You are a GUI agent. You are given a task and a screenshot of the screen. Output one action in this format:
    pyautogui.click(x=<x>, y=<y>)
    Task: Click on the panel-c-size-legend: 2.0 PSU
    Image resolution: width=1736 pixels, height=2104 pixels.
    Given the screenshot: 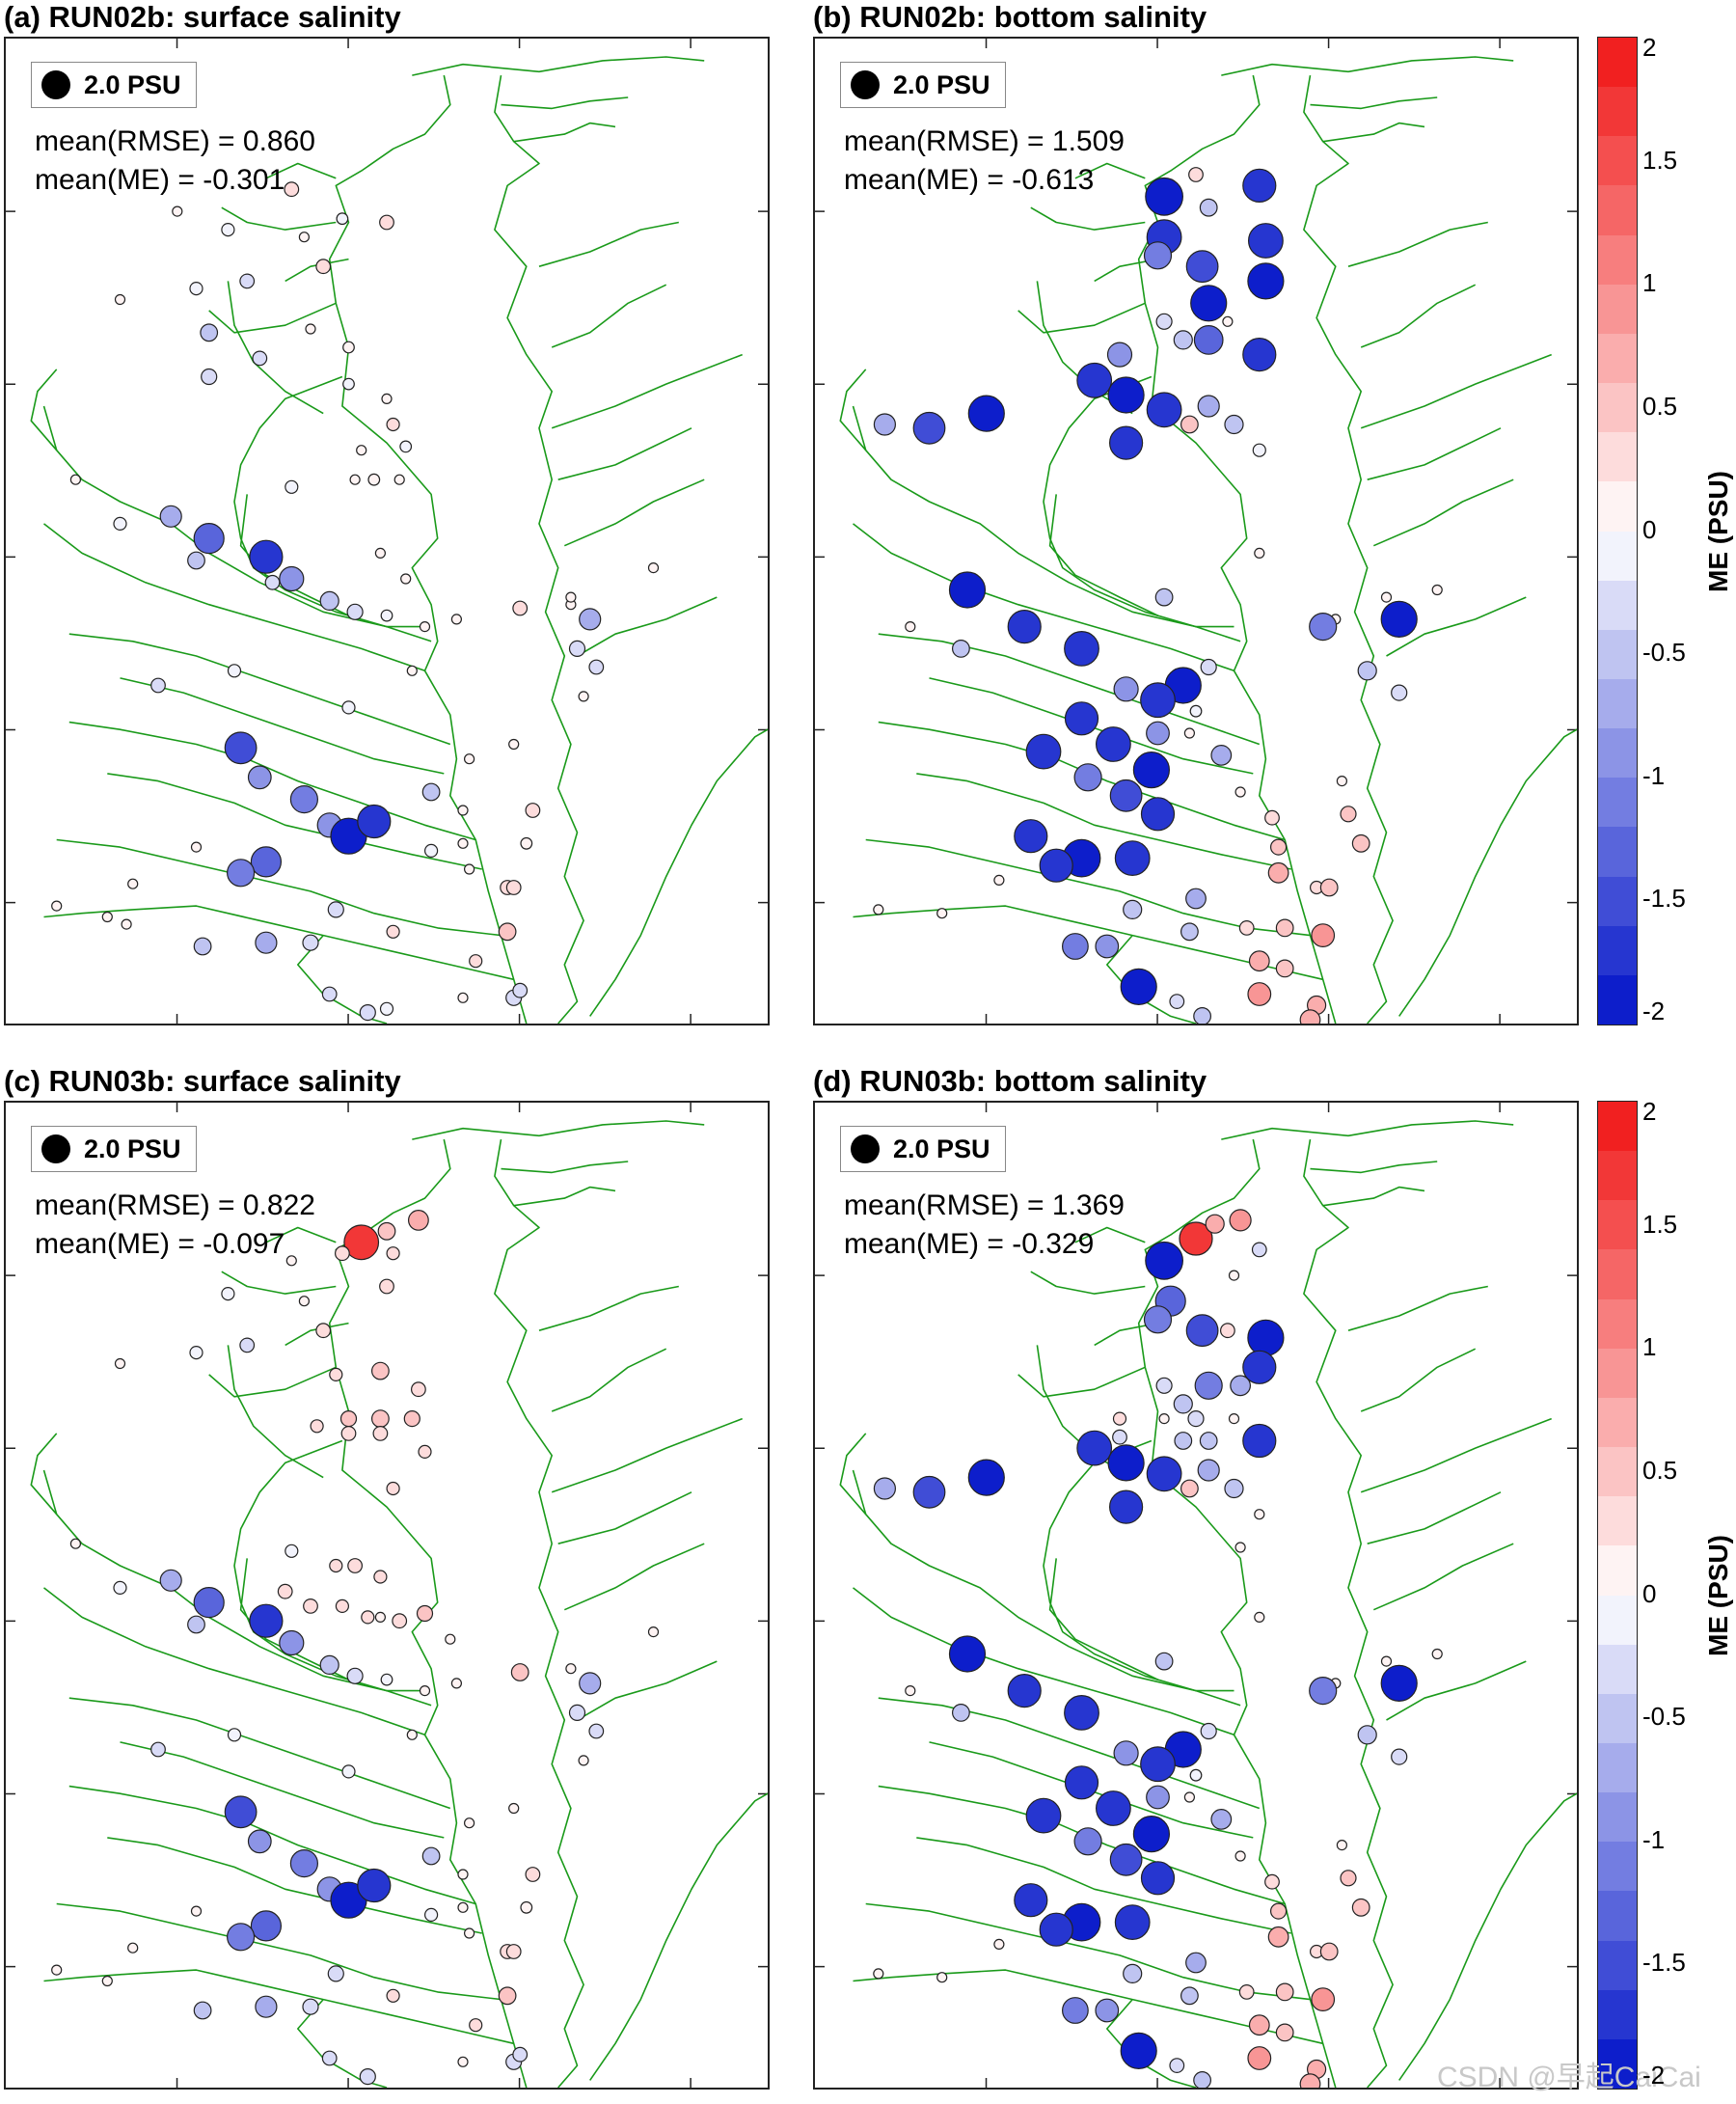 What is the action you would take?
    pyautogui.click(x=114, y=1149)
    